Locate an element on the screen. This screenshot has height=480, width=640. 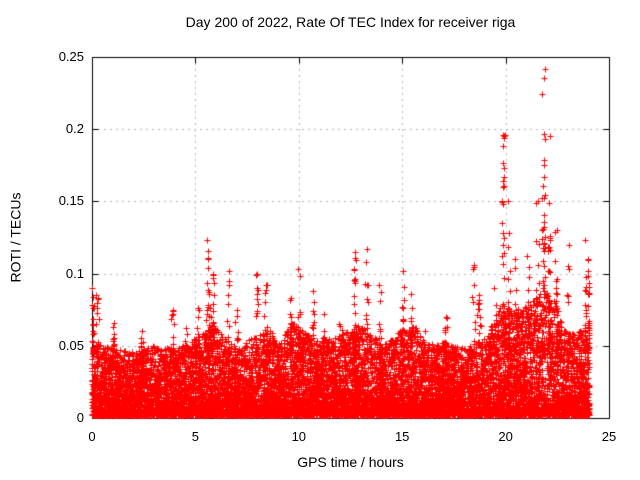
x-tick-label: 0 is located at coordinates (92, 436).